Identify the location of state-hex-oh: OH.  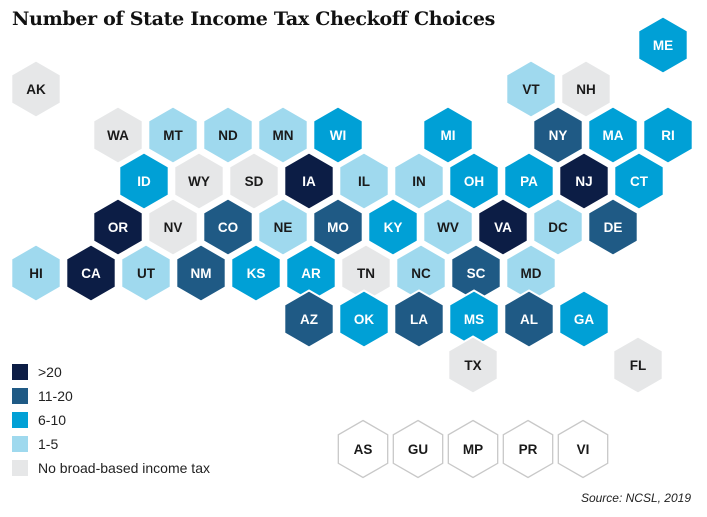
(474, 181).